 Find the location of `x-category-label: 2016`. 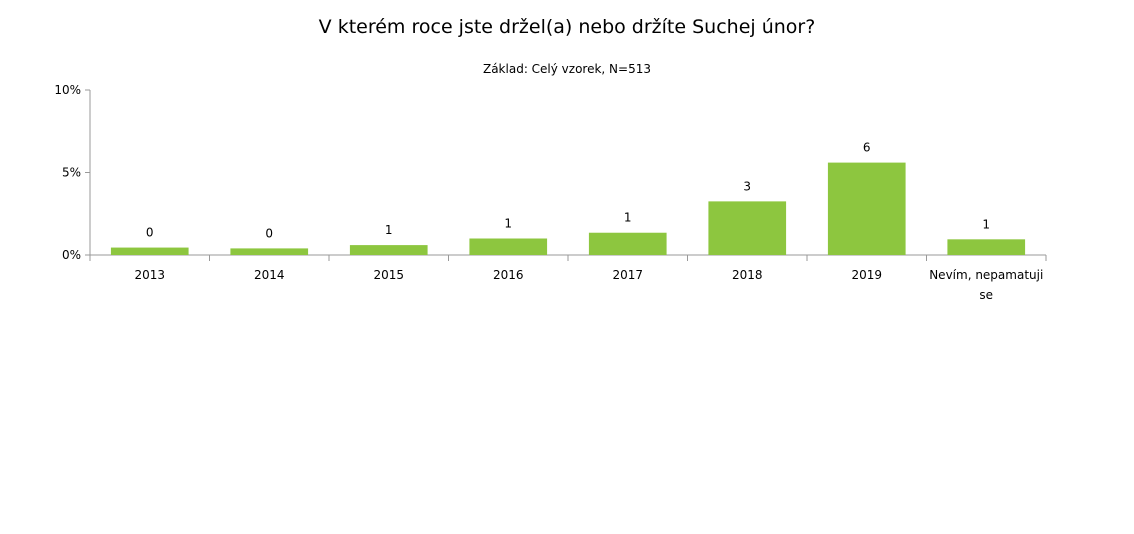

x-category-label: 2016 is located at coordinates (508, 275).